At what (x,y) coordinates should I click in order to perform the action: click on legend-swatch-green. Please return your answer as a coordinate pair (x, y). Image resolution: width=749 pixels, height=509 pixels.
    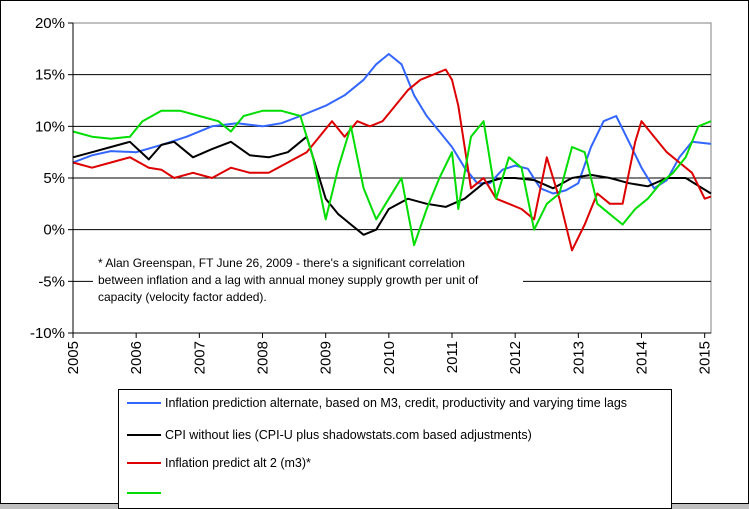
    Looking at the image, I should click on (144, 493).